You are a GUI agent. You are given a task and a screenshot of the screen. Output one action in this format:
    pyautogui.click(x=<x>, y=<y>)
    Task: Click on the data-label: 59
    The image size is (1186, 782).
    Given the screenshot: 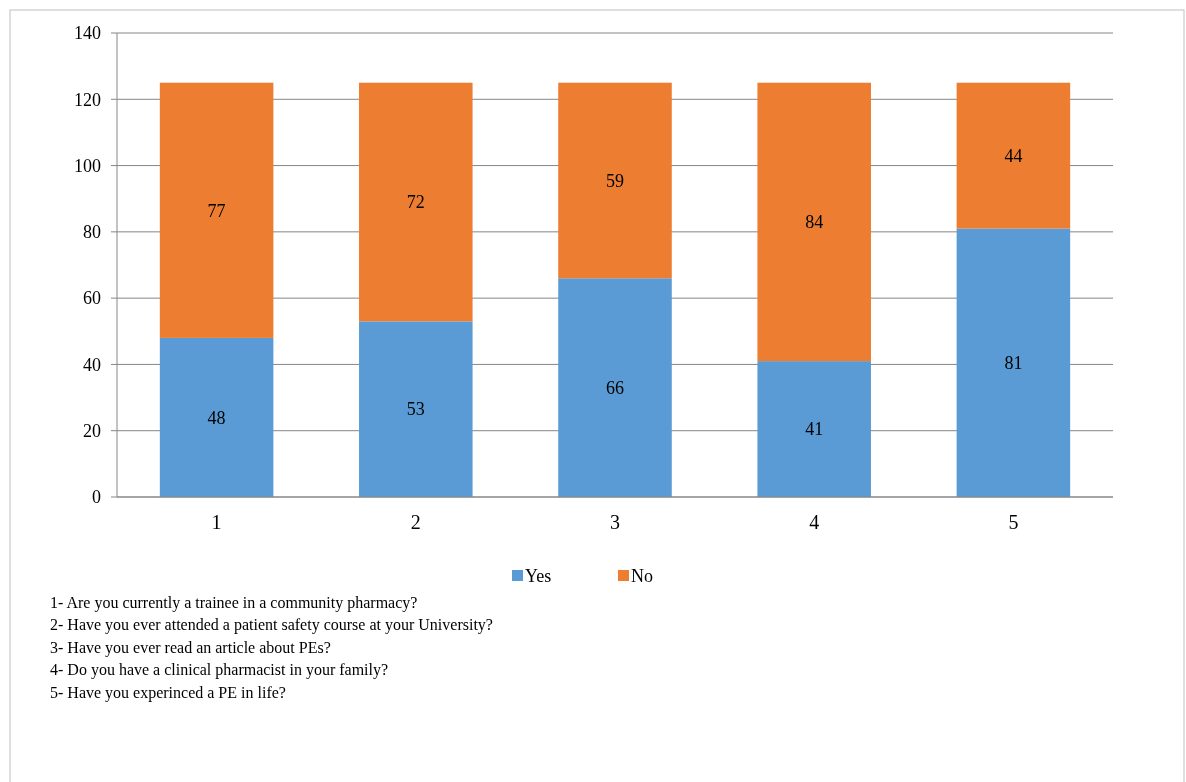 What is the action you would take?
    pyautogui.click(x=615, y=180)
    